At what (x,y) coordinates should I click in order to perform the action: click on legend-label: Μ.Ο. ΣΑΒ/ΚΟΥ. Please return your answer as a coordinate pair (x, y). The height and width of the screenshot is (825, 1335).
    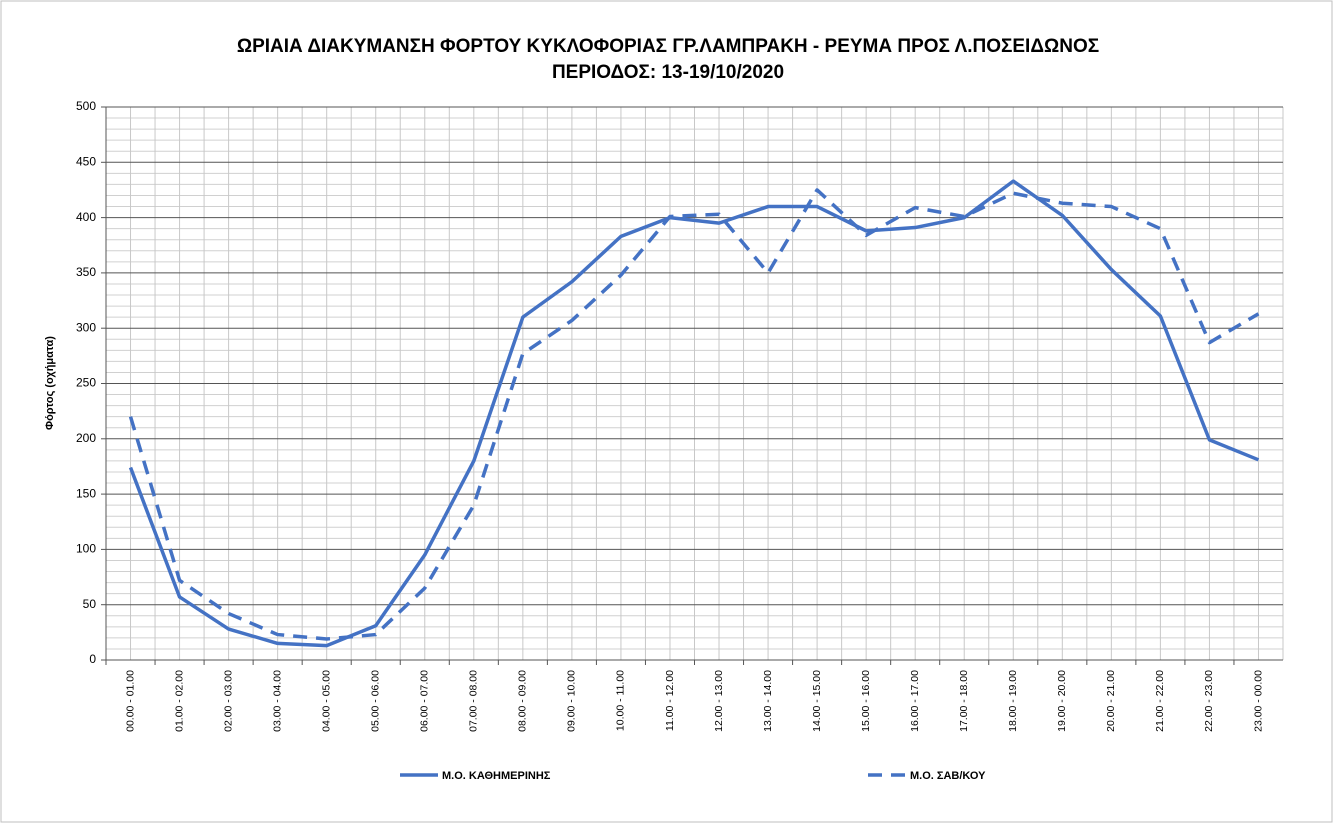
    Looking at the image, I should click on (948, 776).